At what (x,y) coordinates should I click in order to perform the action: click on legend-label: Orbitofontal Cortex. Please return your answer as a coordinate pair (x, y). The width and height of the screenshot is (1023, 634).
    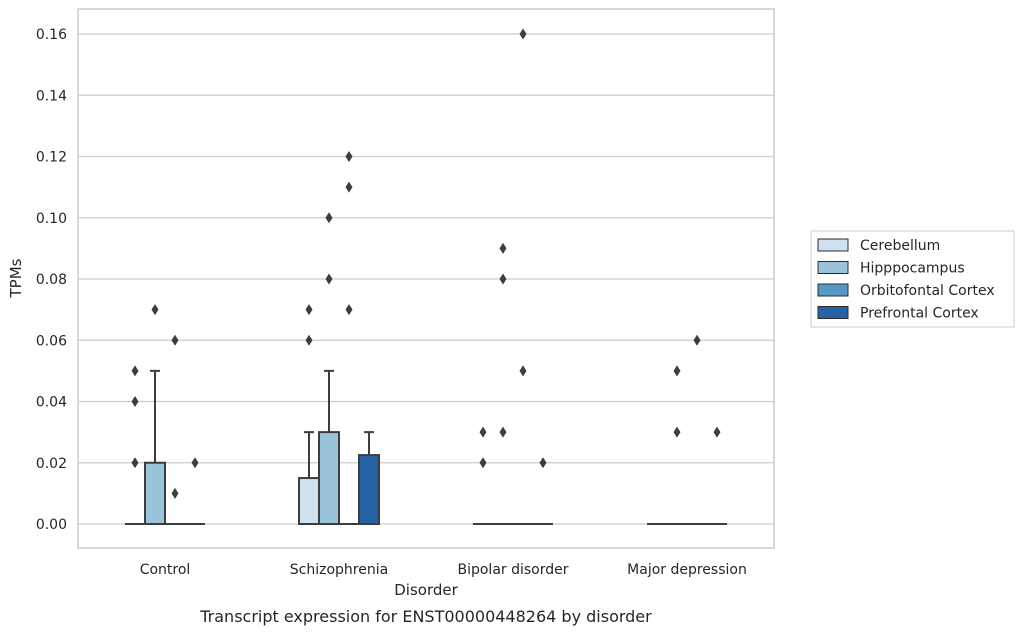
    Looking at the image, I should click on (927, 291).